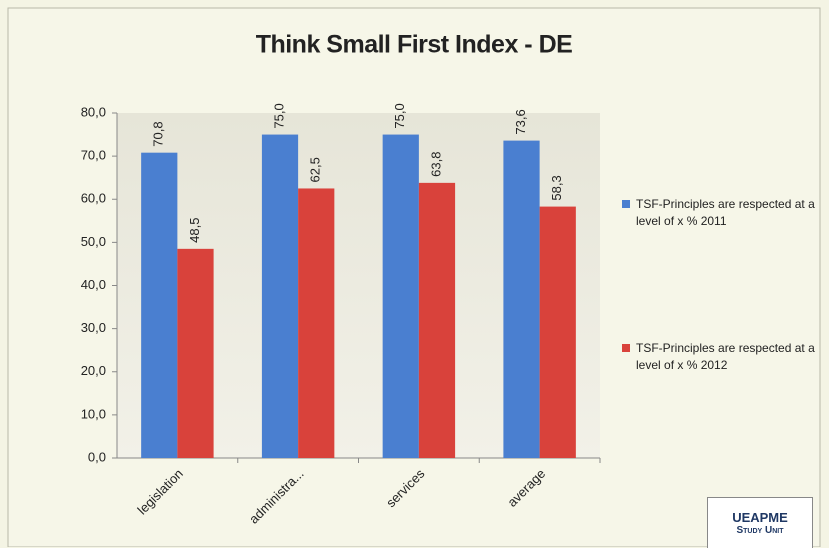 The height and width of the screenshot is (548, 829). What do you see at coordinates (194, 230) in the screenshot?
I see `value-label: 48,5` at bounding box center [194, 230].